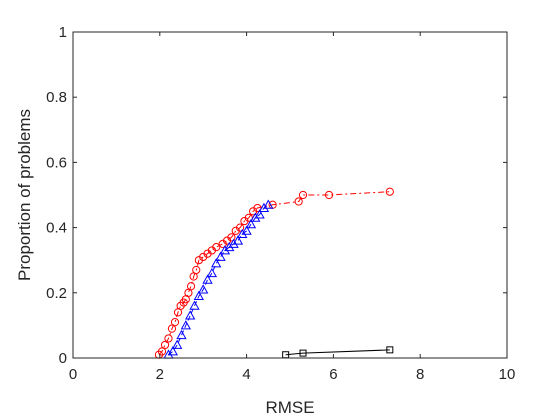 The image size is (560, 420). What do you see at coordinates (160, 374) in the screenshot?
I see `x-tick-label: 2` at bounding box center [160, 374].